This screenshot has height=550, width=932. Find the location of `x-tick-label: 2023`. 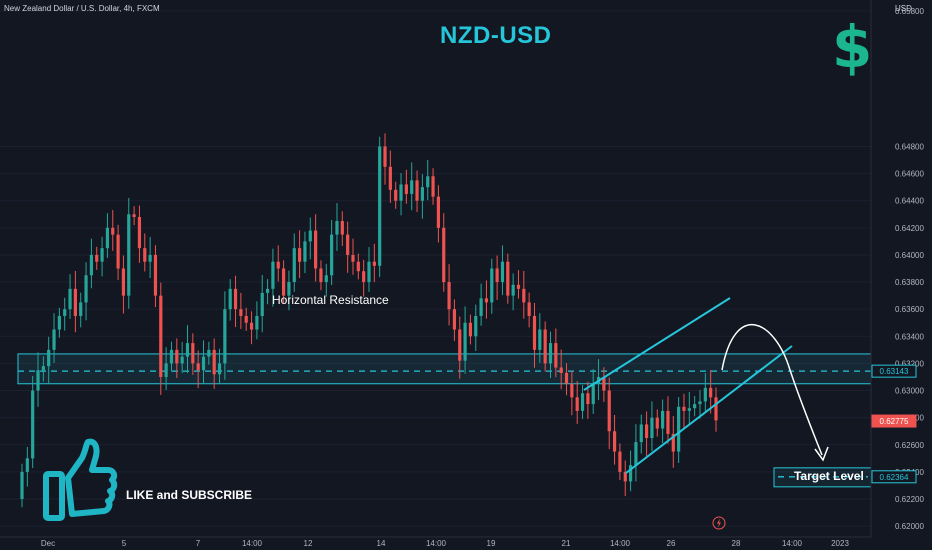

x-tick-label: 2023 is located at coordinates (840, 543).